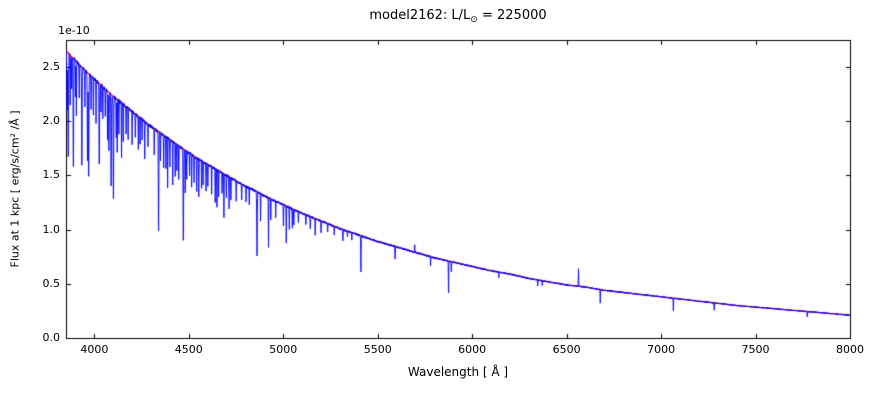  I want to click on y-tick-label: 0.0, so click(51, 337).